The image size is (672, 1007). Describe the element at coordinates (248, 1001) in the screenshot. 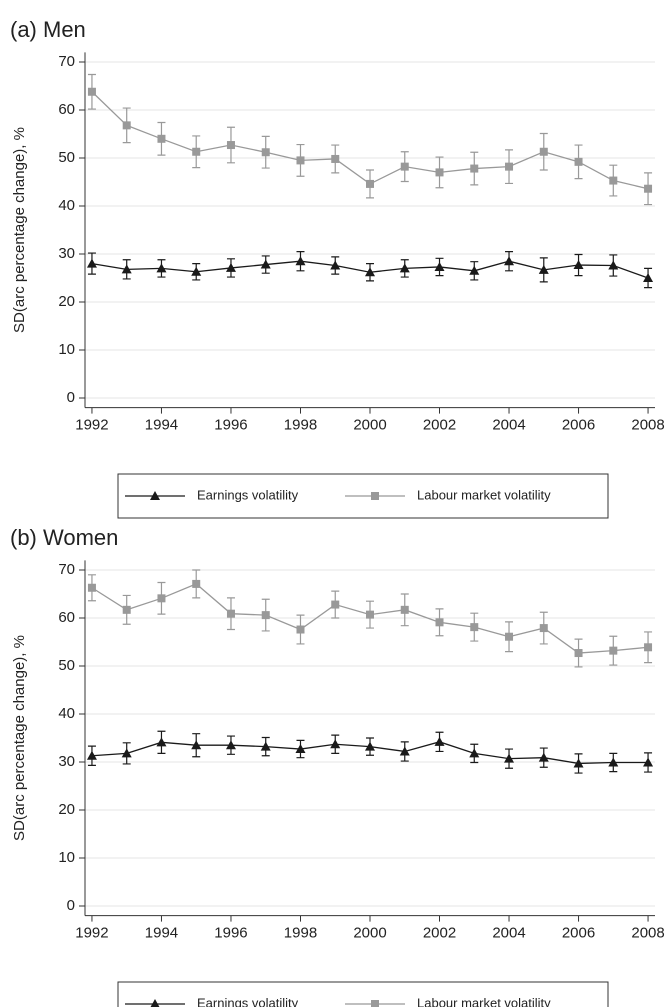

I see `legend-label: Earnings volatility` at that location.